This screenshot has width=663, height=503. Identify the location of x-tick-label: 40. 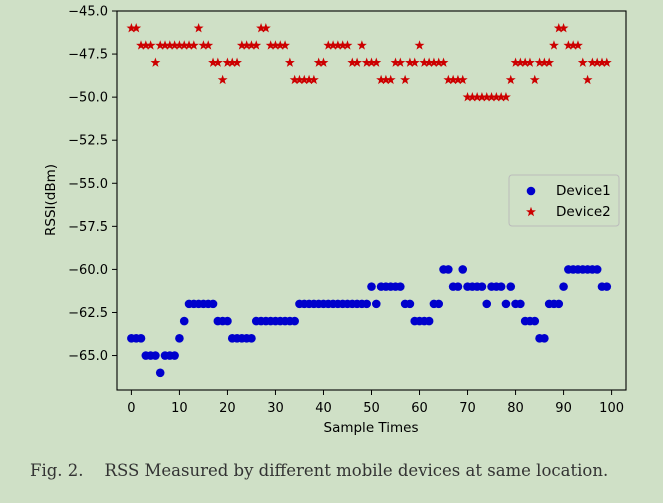
(323, 408).